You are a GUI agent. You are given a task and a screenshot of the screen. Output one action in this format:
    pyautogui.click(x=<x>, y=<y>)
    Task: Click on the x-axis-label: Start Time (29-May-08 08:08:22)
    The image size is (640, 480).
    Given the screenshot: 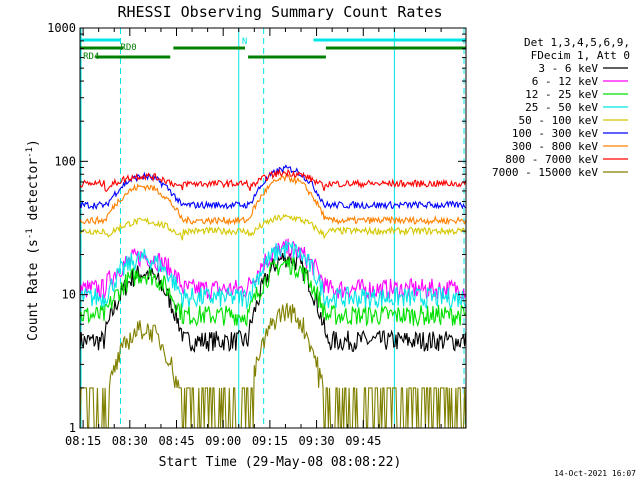 What is the action you would take?
    pyautogui.click(x=280, y=462)
    